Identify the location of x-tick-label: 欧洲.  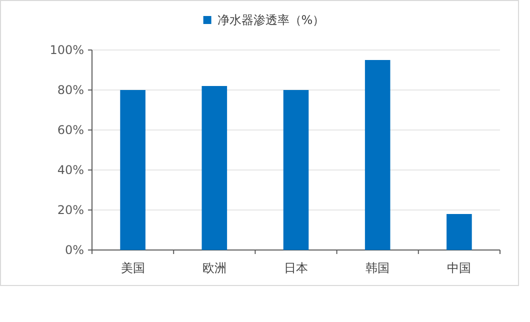
(214, 268).